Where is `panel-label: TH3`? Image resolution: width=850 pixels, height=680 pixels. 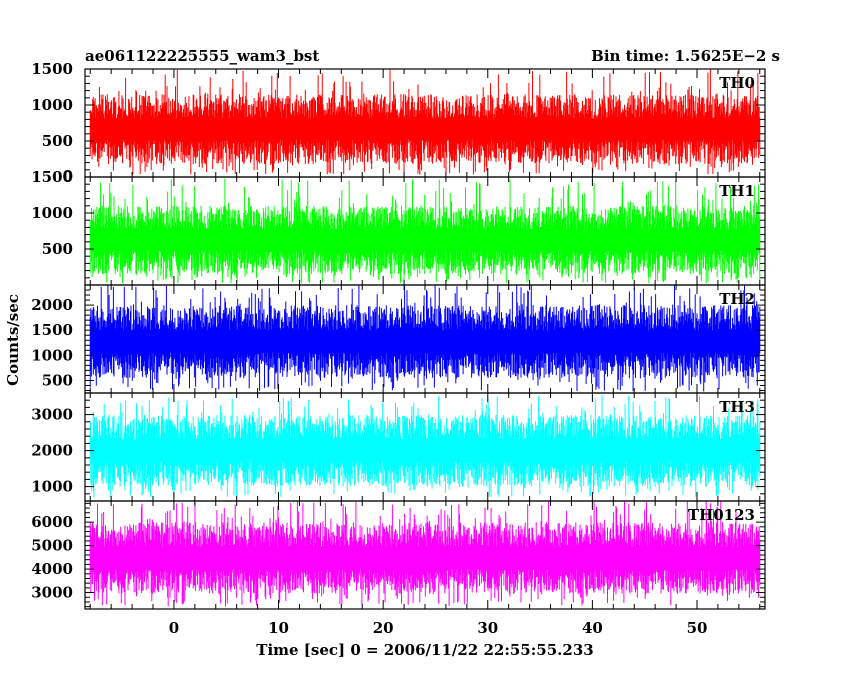
panel-label: TH3 is located at coordinates (737, 407).